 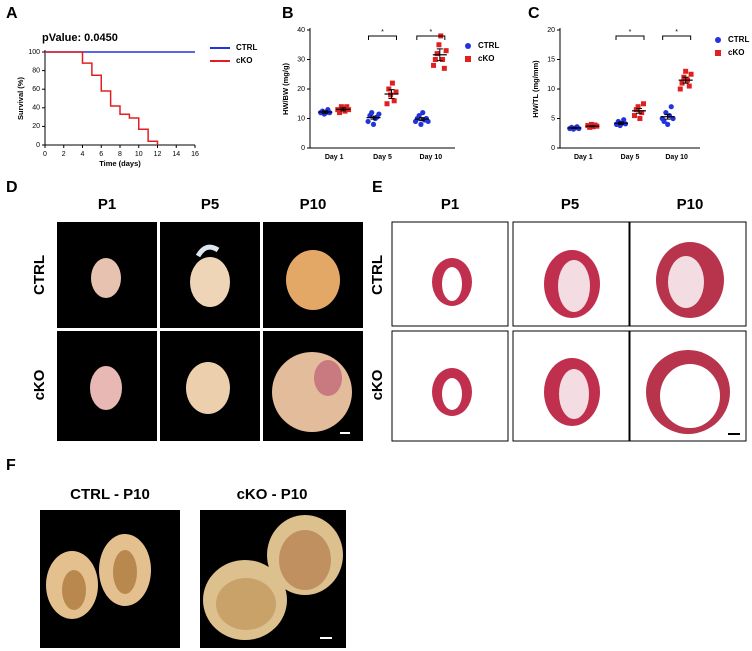 I want to click on row-label: cKO, so click(x=39, y=384).